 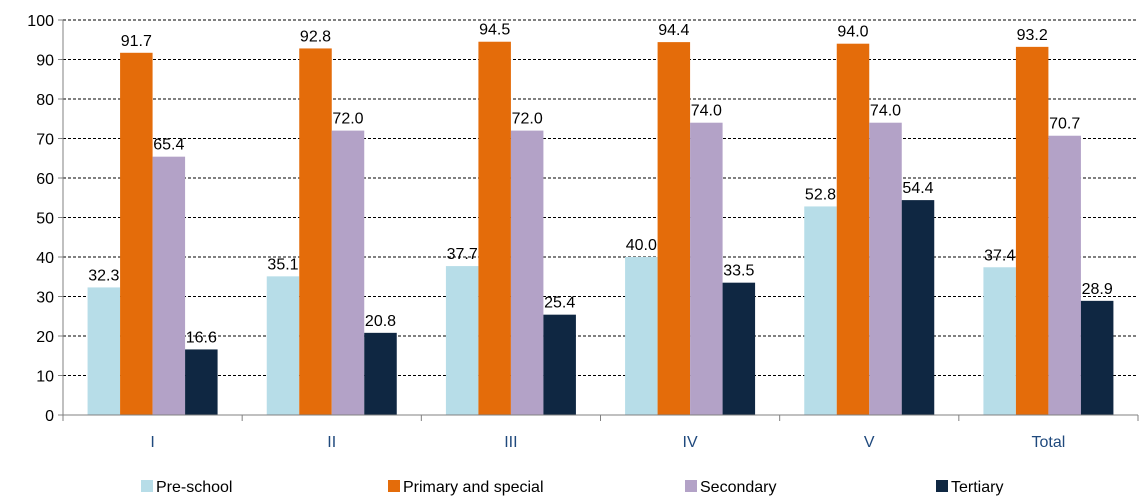 What do you see at coordinates (1064, 124) in the screenshot?
I see `bar-data-label: 70.7` at bounding box center [1064, 124].